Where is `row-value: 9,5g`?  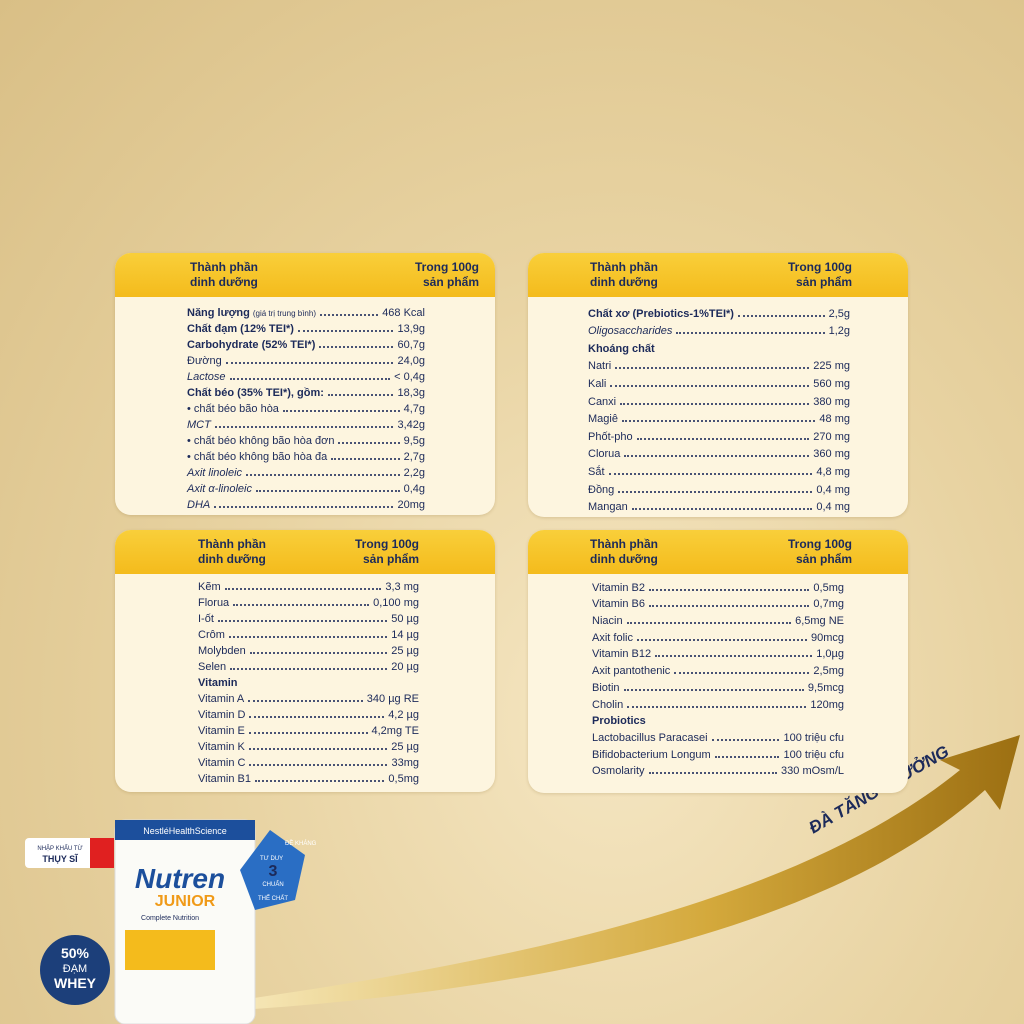 row-value: 9,5g is located at coordinates (414, 441).